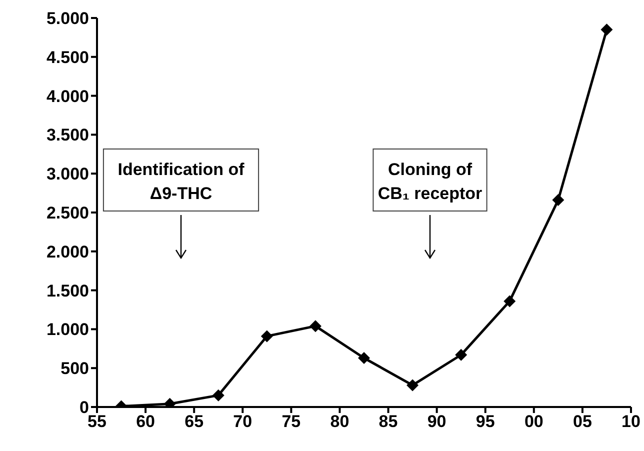 This screenshot has width=644, height=451. I want to click on x-tick-label: 60, so click(146, 422).